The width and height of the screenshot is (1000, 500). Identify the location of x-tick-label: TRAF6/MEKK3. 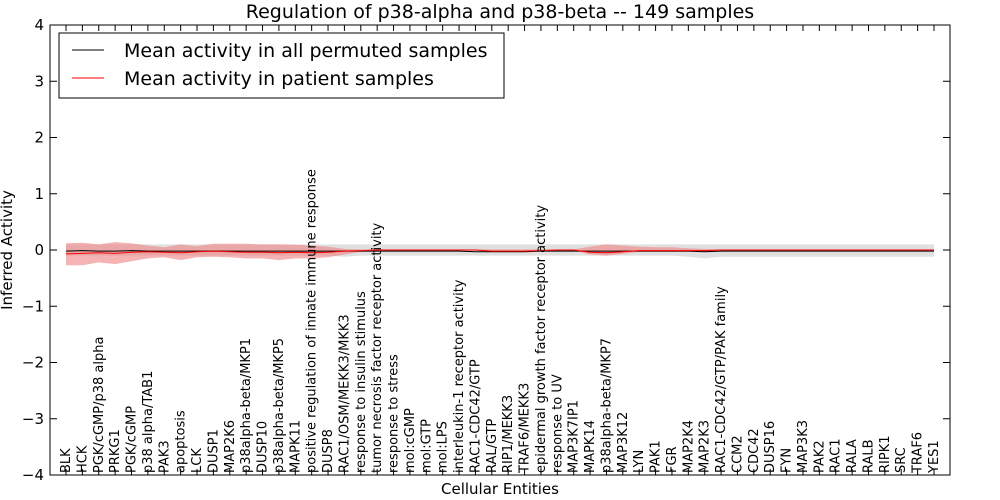
(525, 428).